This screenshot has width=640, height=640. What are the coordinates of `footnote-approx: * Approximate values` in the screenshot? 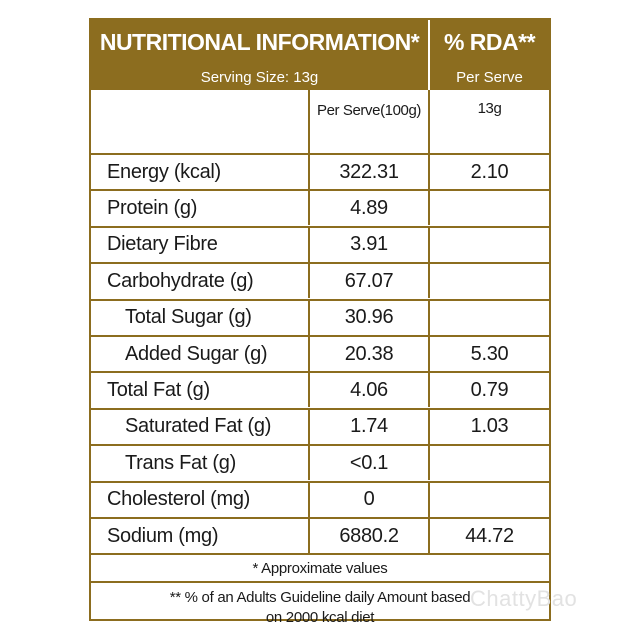 It's located at (320, 568).